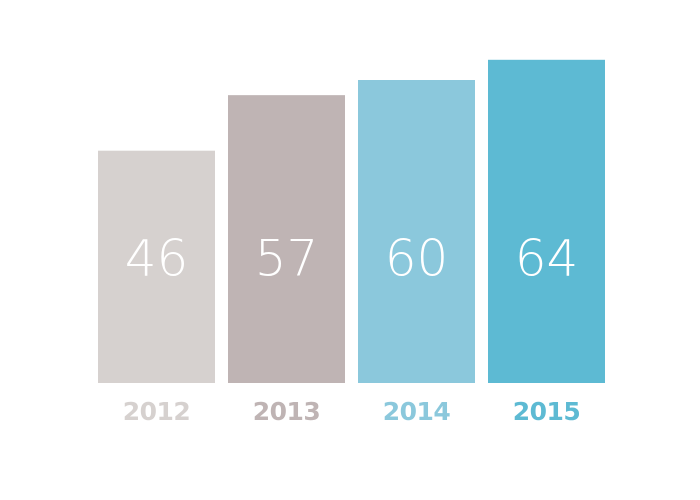  I want to click on x-tick-label: 2014, so click(417, 411).